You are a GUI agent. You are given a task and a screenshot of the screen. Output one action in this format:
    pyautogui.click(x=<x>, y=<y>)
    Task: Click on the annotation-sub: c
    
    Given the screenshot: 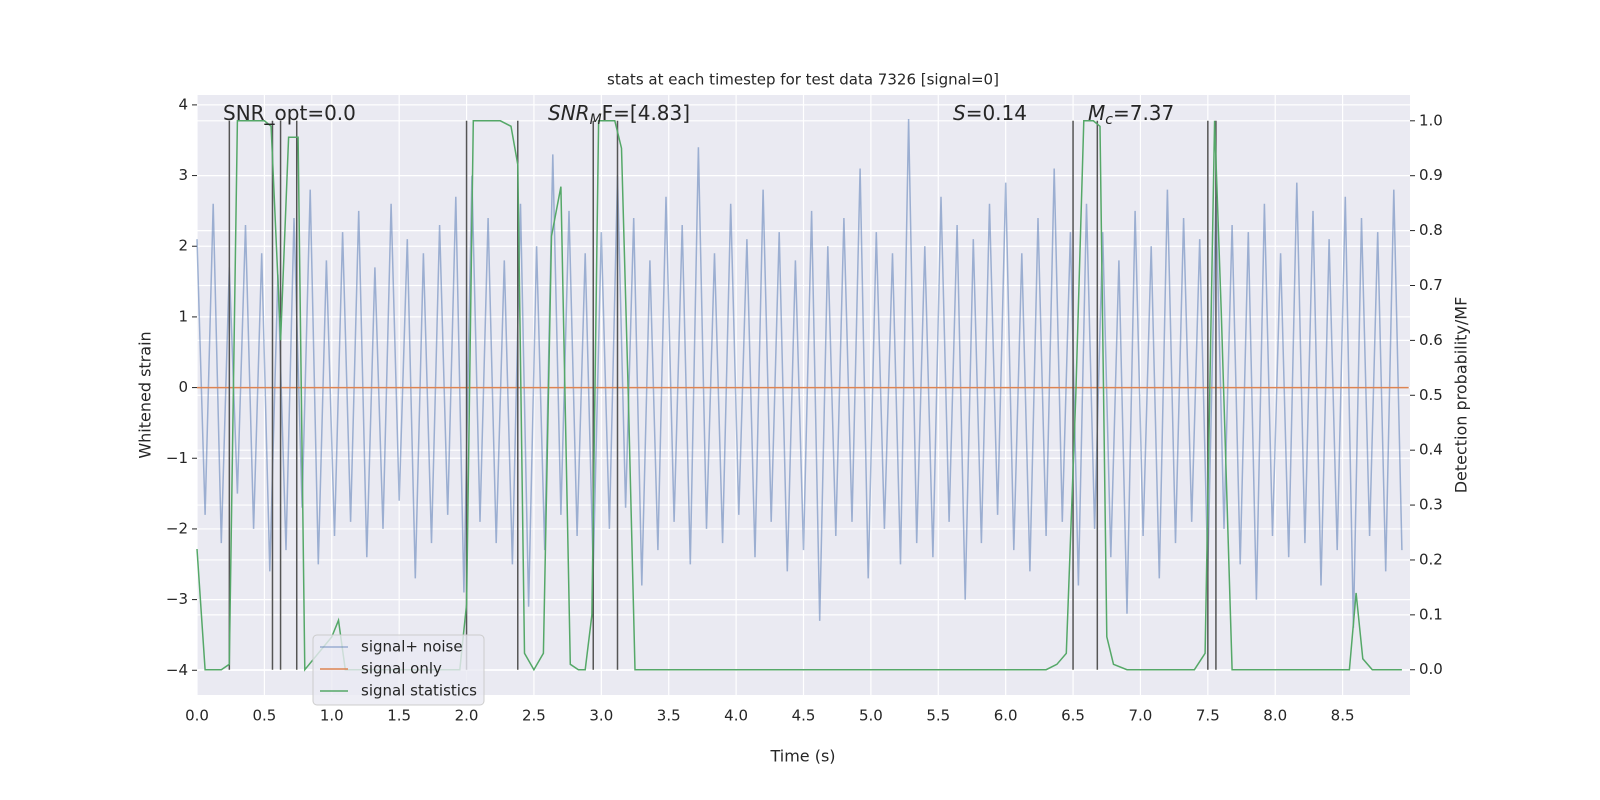 What is the action you would take?
    pyautogui.click(x=1109, y=120)
    